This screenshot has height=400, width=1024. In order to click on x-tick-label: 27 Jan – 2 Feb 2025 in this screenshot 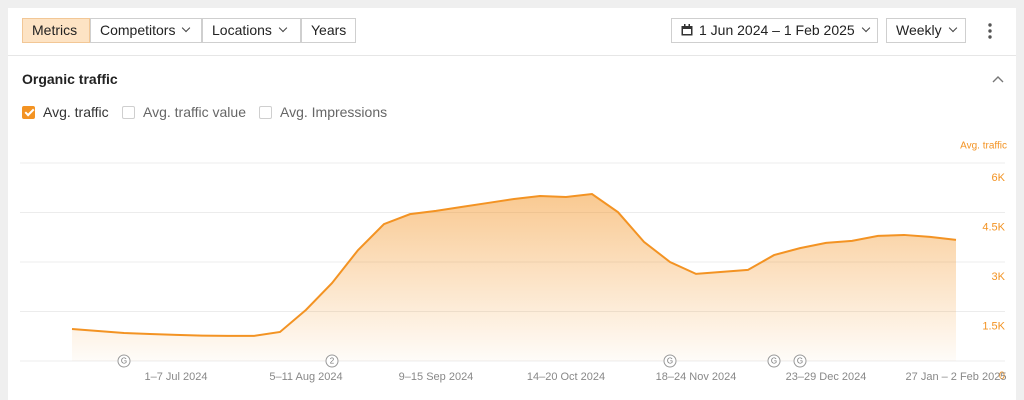, I will do `click(956, 377)`.